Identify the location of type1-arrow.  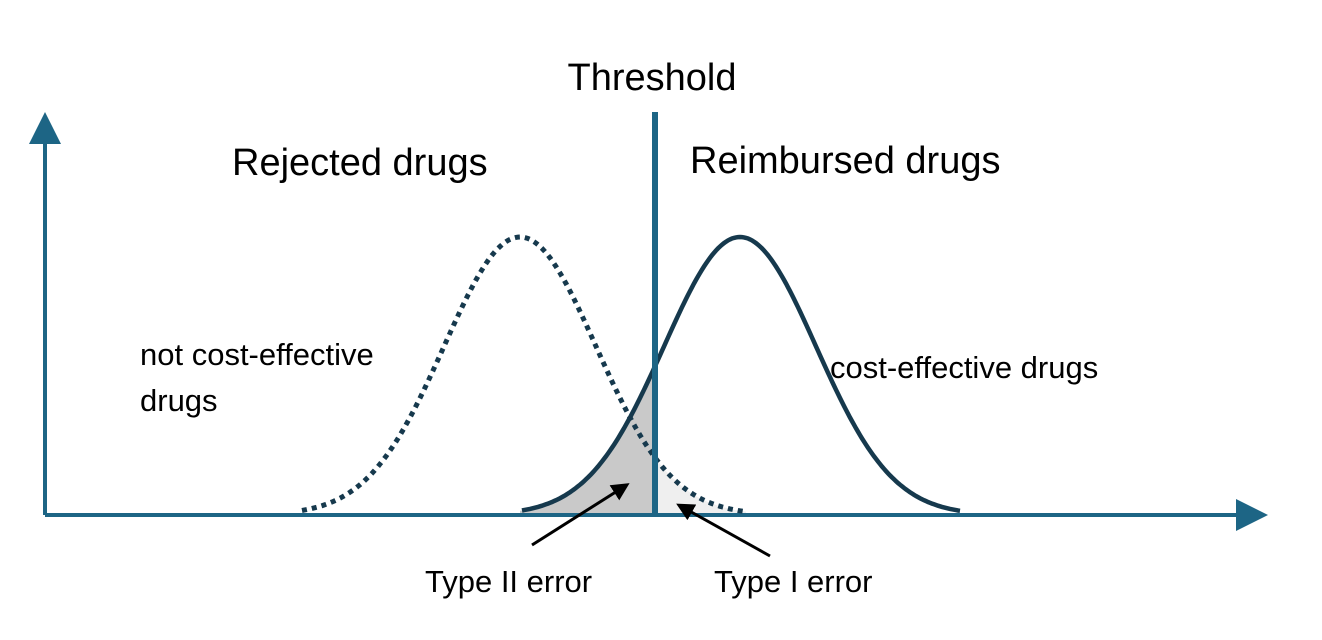
(723, 530).